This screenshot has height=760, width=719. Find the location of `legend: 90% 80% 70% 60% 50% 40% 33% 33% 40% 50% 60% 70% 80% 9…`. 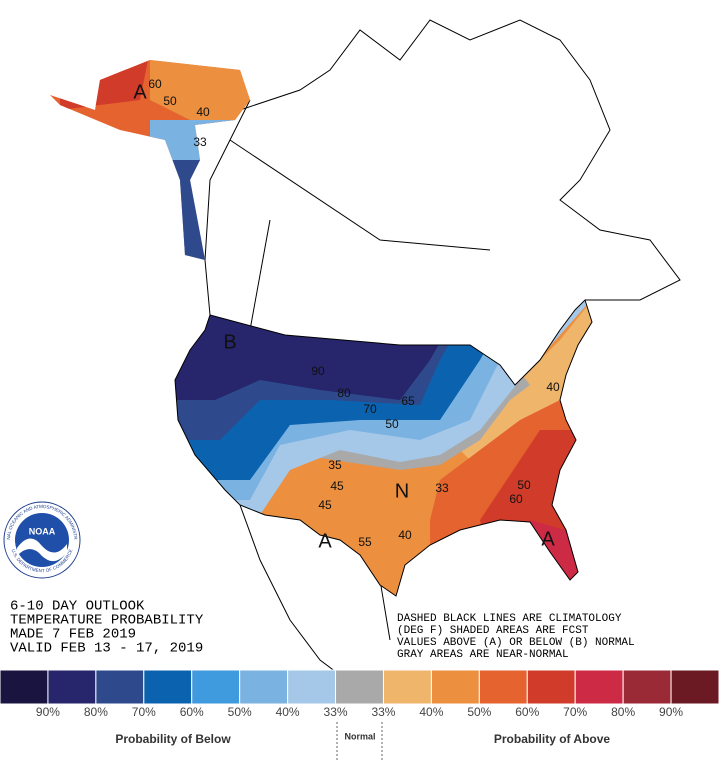

legend: 90% 80% 70% 60% 50% 40% 33% 33% 40% 50% 60% 70% 80% 9… is located at coordinates (359, 694).